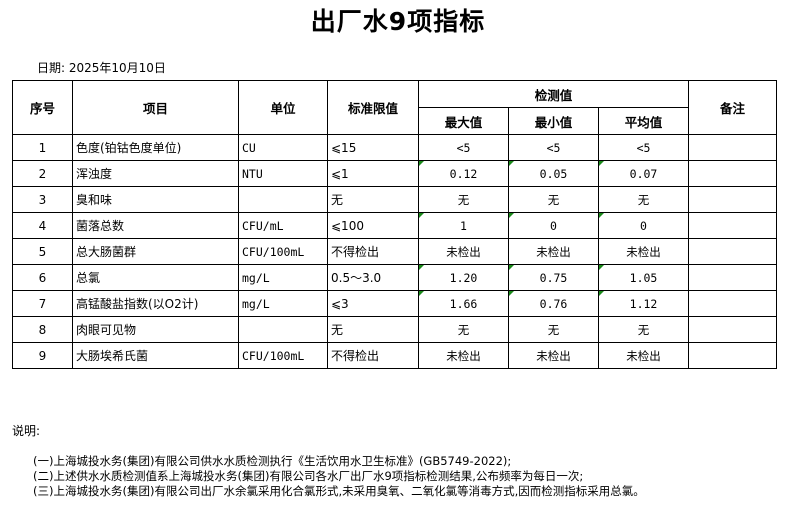  What do you see at coordinates (394, 199) in the screenshot?
I see `table-row: 3 臭和味 无 无 无 无` at bounding box center [394, 199].